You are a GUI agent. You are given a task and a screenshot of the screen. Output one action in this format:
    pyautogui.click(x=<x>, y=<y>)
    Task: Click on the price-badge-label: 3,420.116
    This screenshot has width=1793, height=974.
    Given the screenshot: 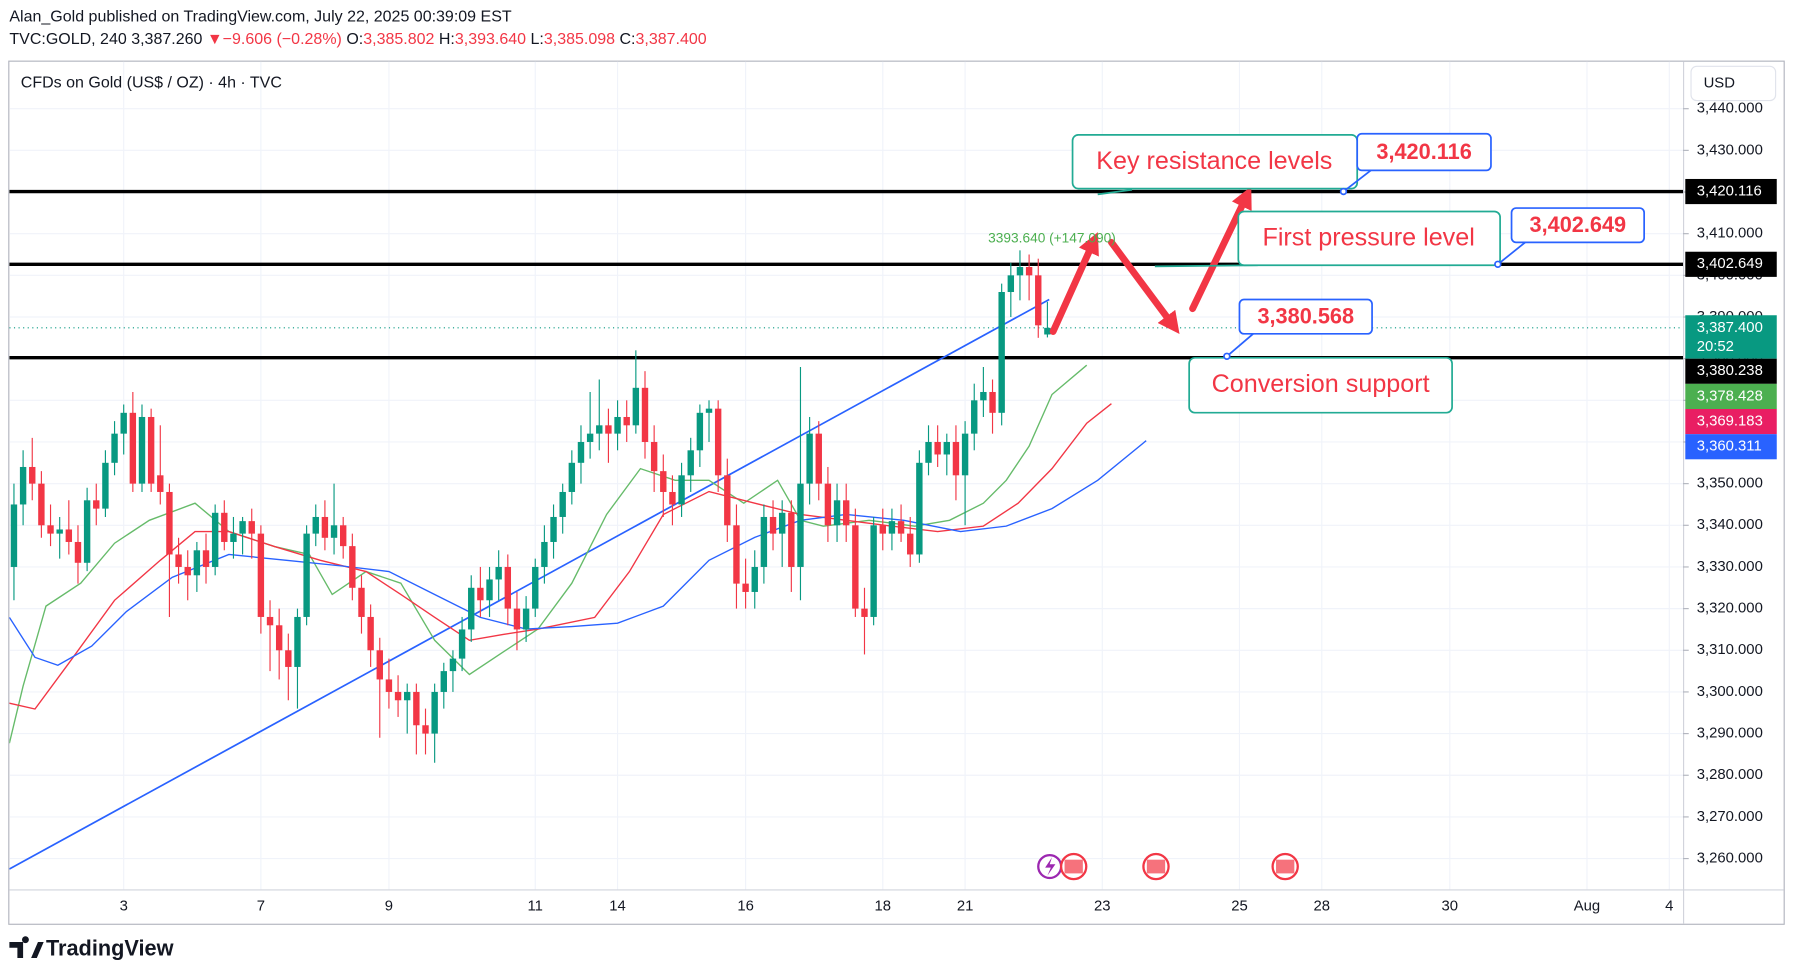 What is the action you would take?
    pyautogui.click(x=1729, y=191)
    